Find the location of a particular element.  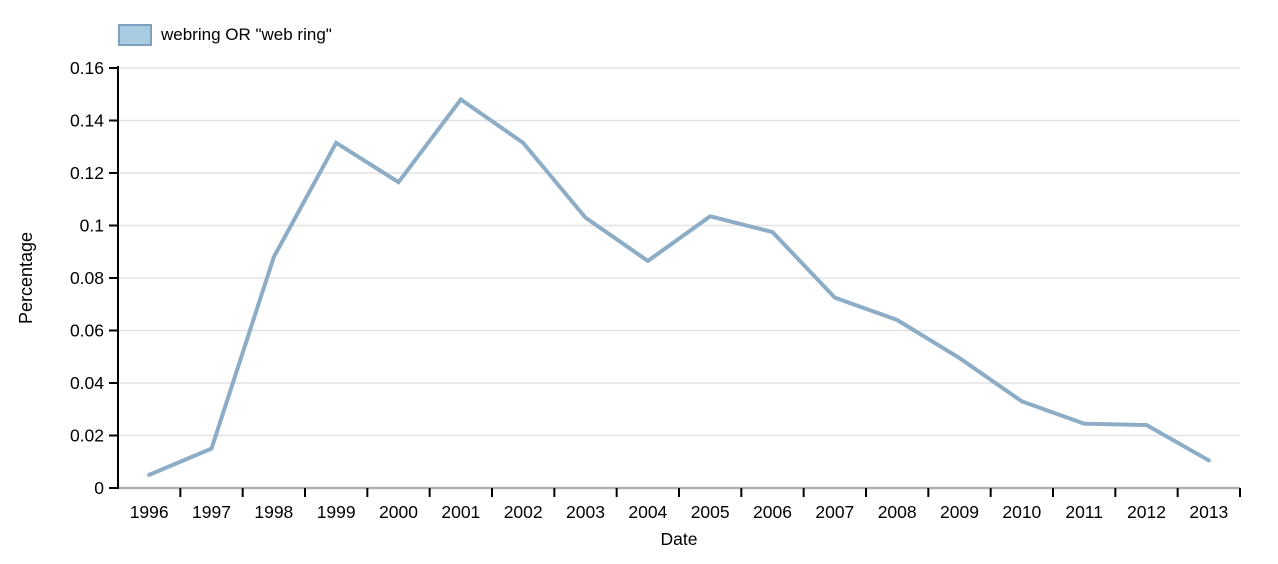

legend: webring OR "web ring" is located at coordinates (225, 35).